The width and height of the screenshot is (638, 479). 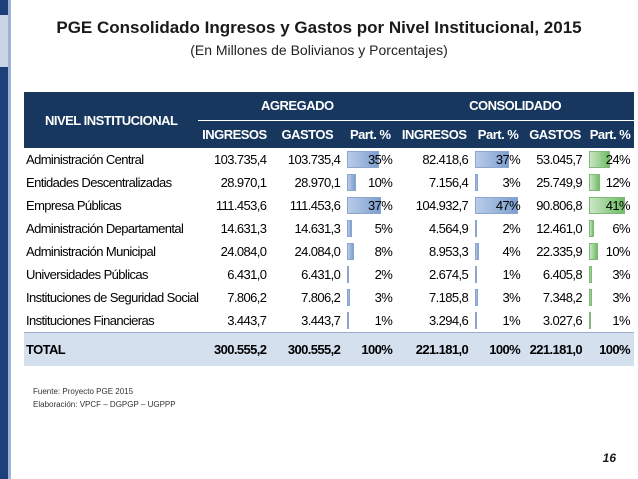 I want to click on part-agregado: 10%, so click(x=370, y=182).